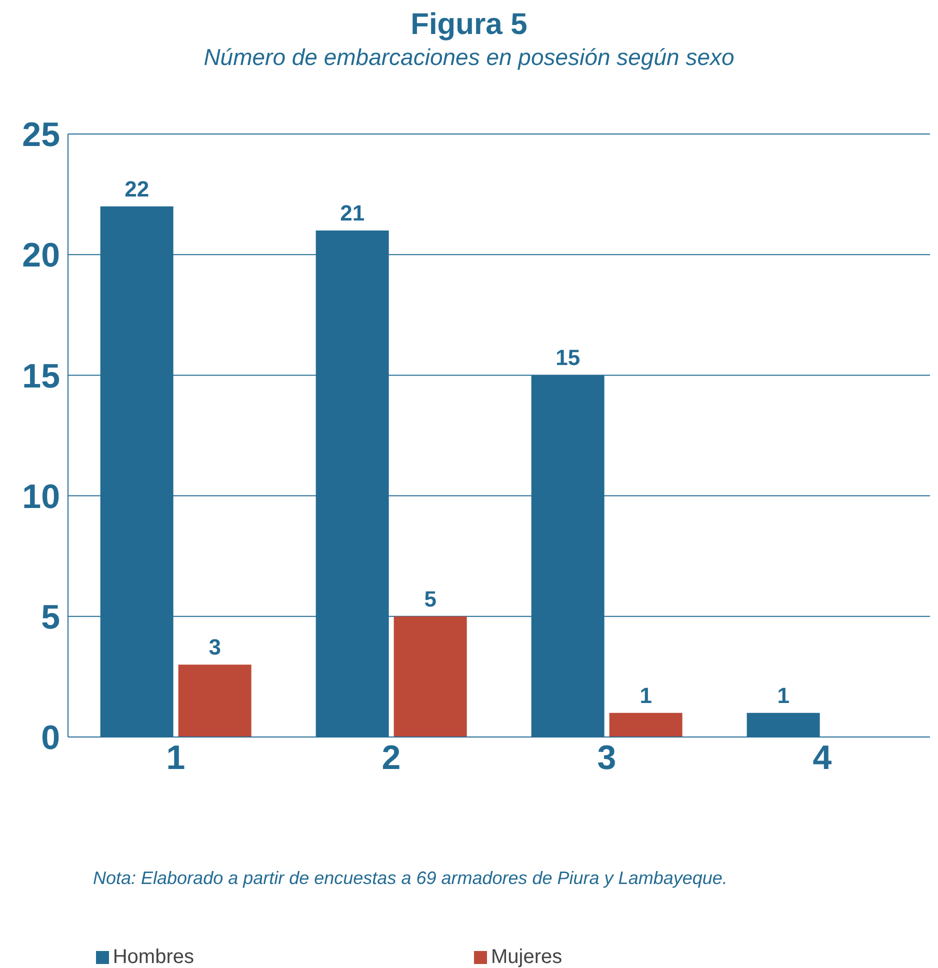 The width and height of the screenshot is (938, 968). Describe the element at coordinates (50, 738) in the screenshot. I see `y-tick-label: 0` at that location.